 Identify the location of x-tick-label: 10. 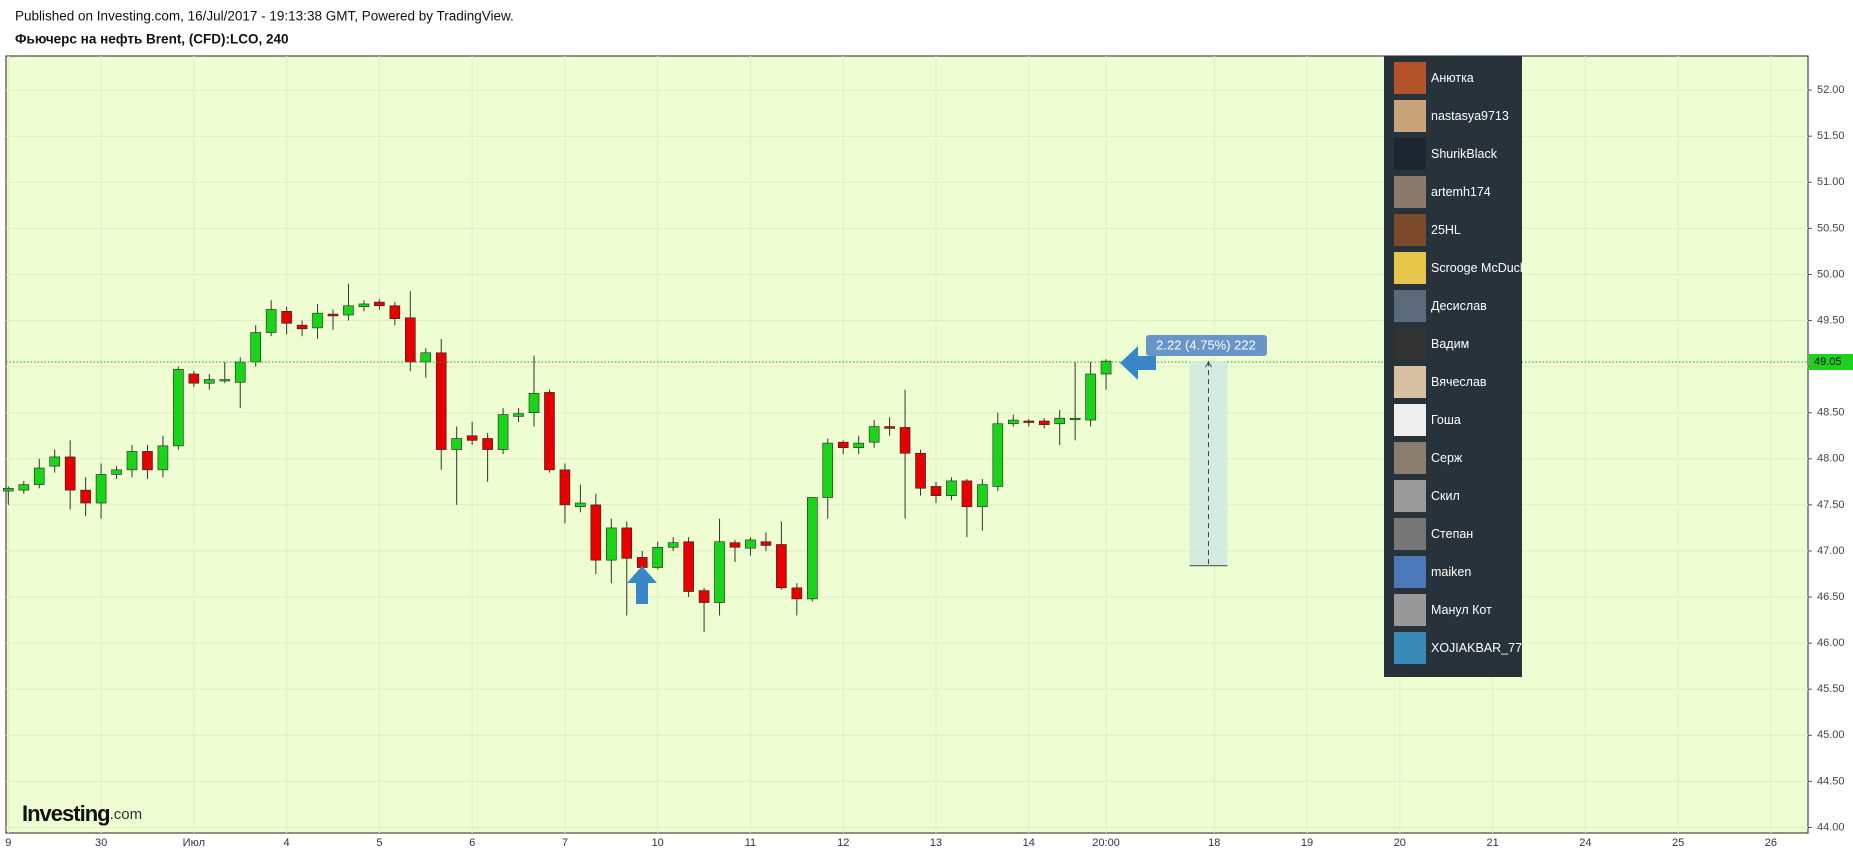
(658, 843).